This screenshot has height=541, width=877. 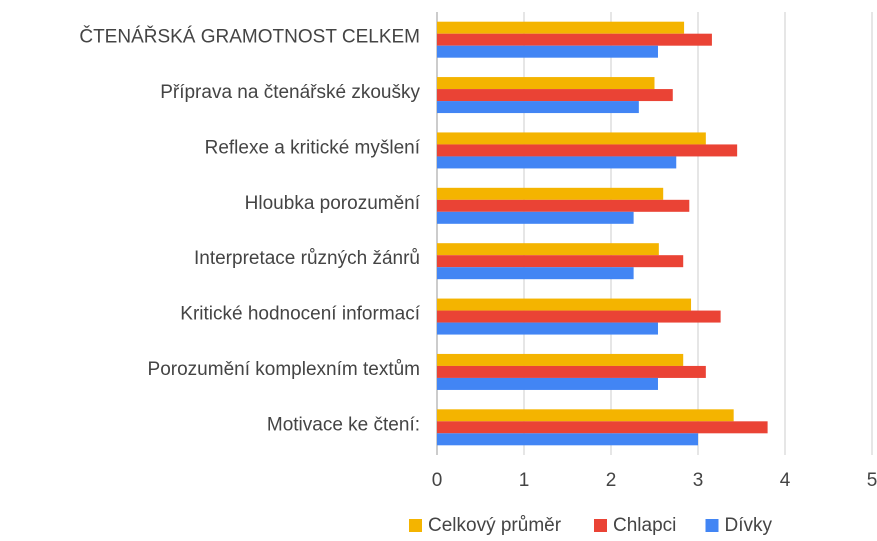 What do you see at coordinates (785, 480) in the screenshot?
I see `x-tick-label: 4` at bounding box center [785, 480].